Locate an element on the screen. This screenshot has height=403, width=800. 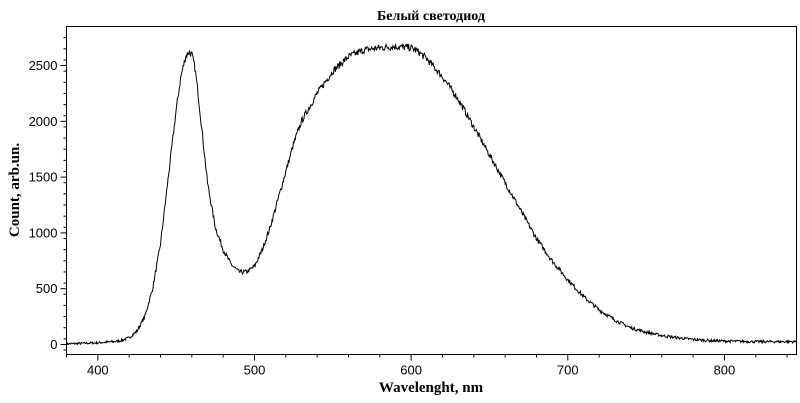
x-axis: 400 500 600 700 800 is located at coordinates (427, 366).